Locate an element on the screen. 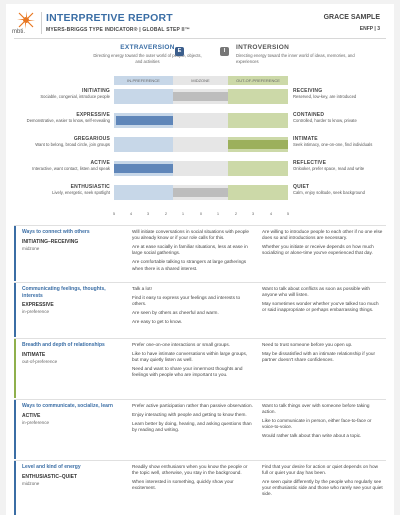  scale-number: 0 is located at coordinates (201, 213).